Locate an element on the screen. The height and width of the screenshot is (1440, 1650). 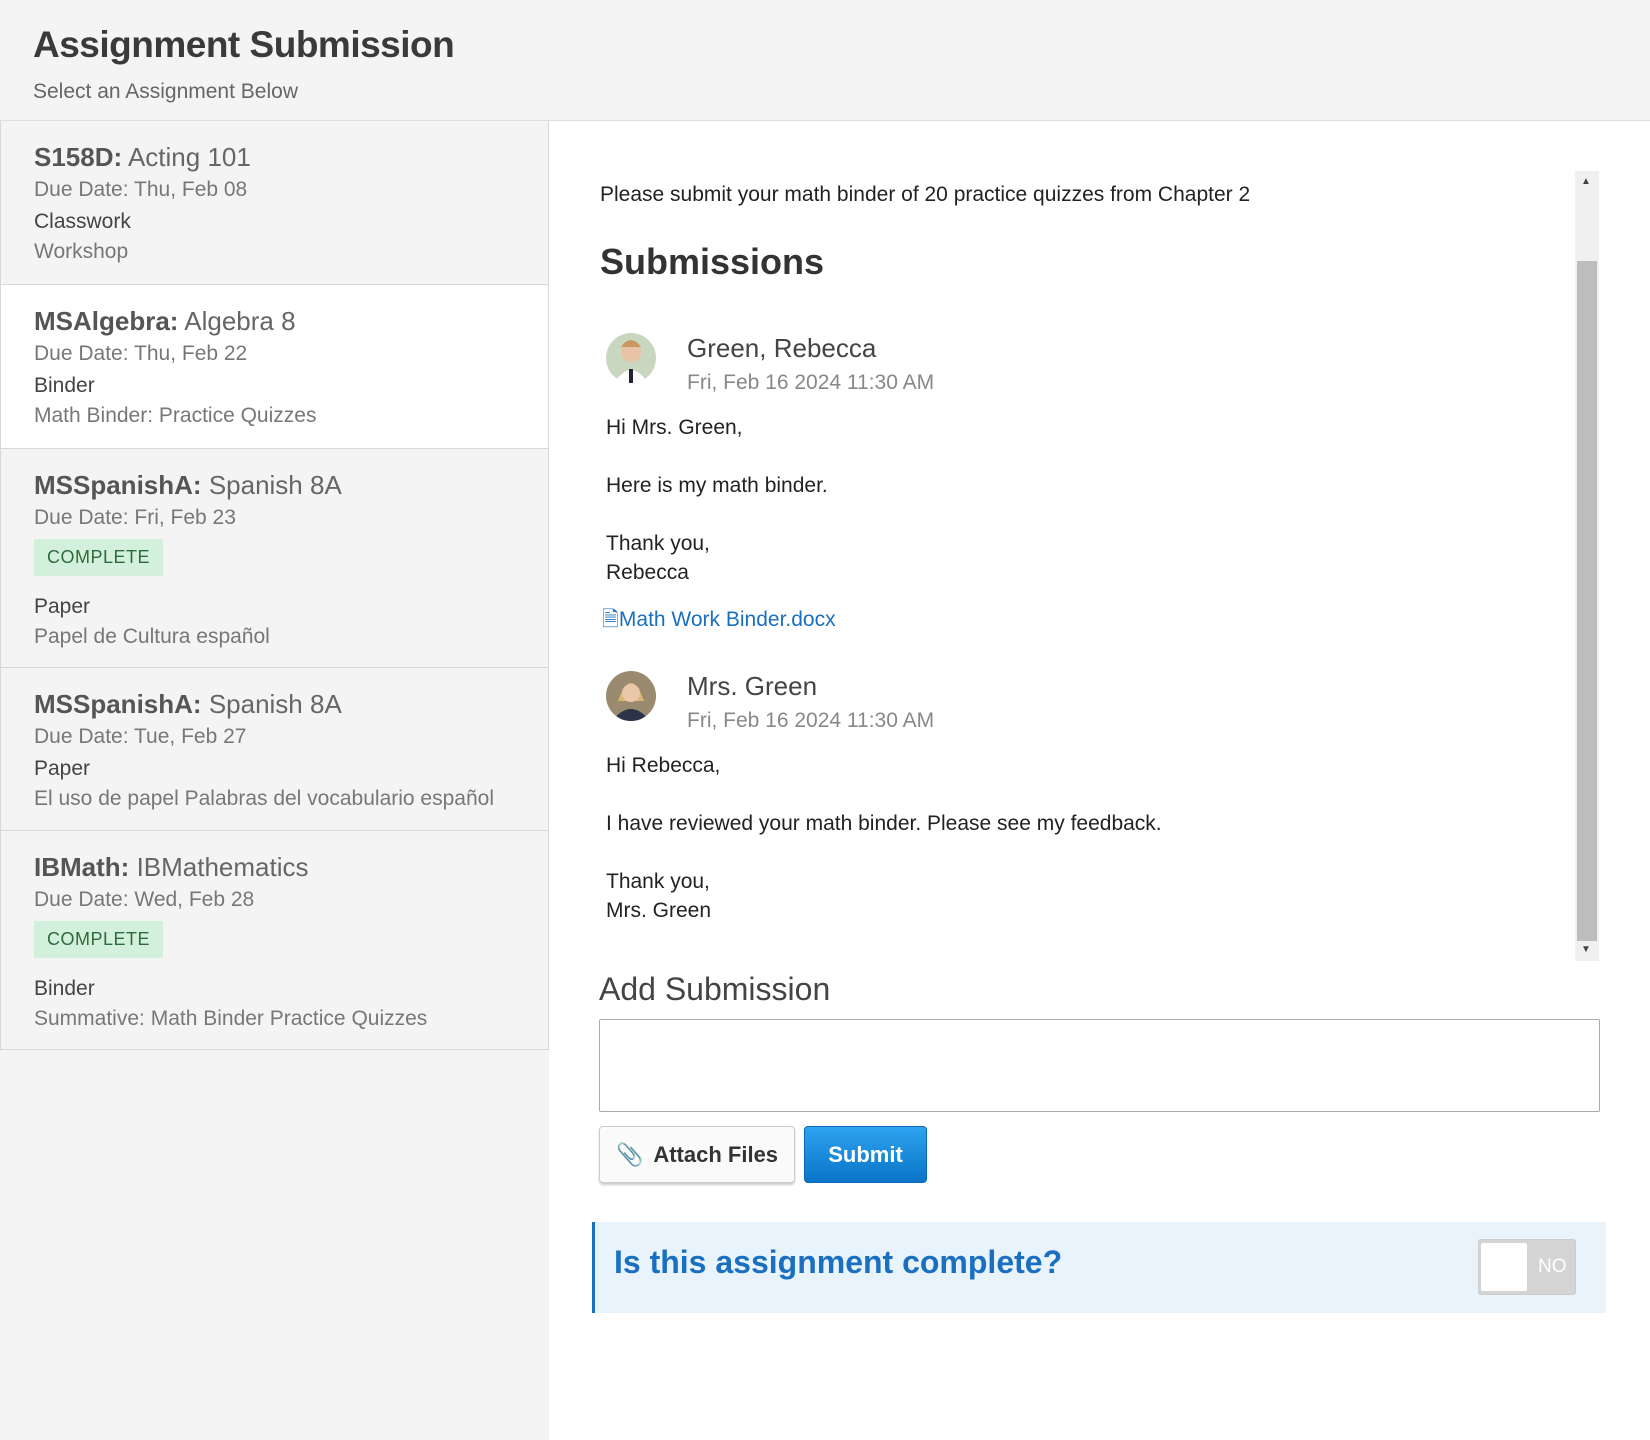
document-icon: 🗎 is located at coordinates (610, 619).